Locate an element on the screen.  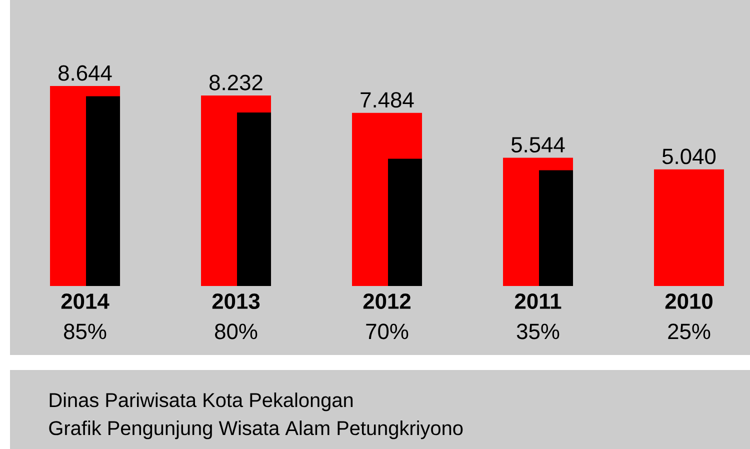
data-label: 5.544 is located at coordinates (538, 145).